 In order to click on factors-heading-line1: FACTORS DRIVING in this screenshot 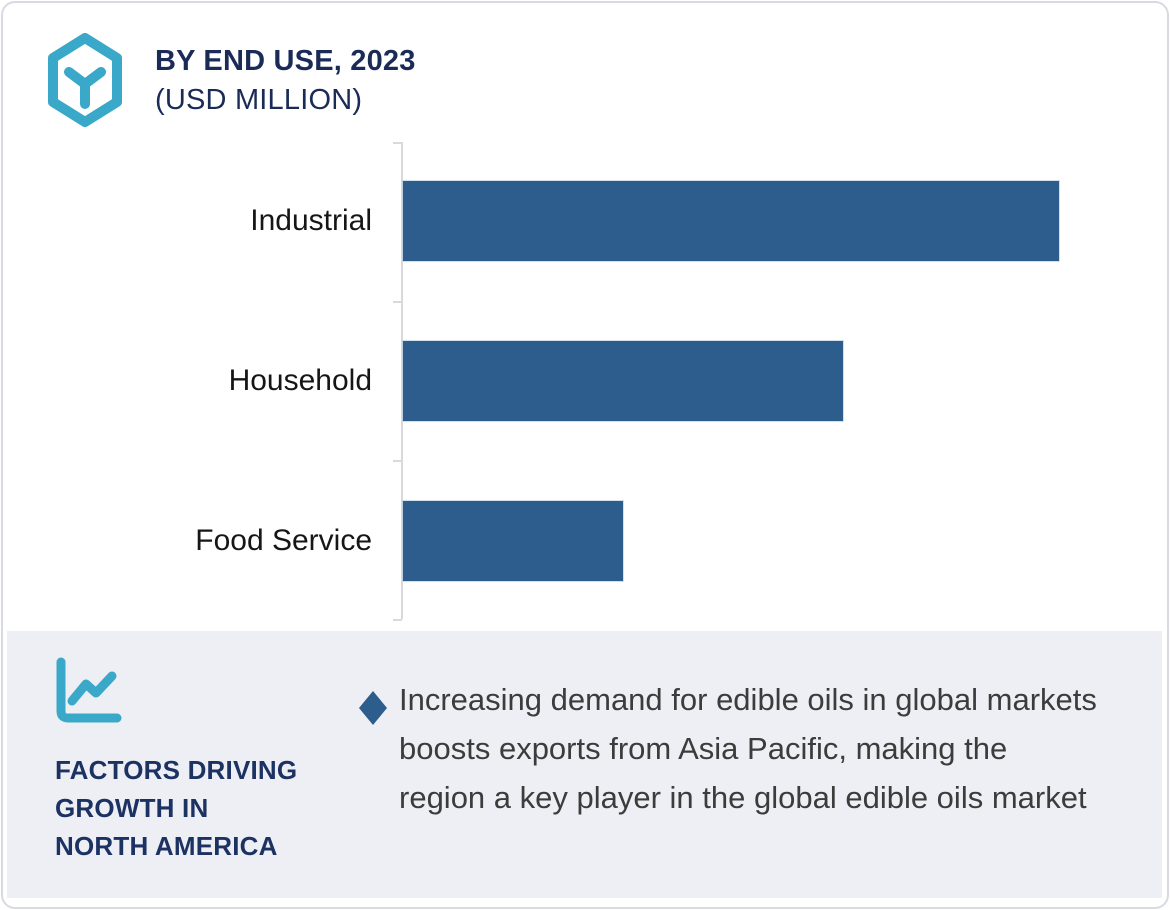, I will do `click(176, 770)`.